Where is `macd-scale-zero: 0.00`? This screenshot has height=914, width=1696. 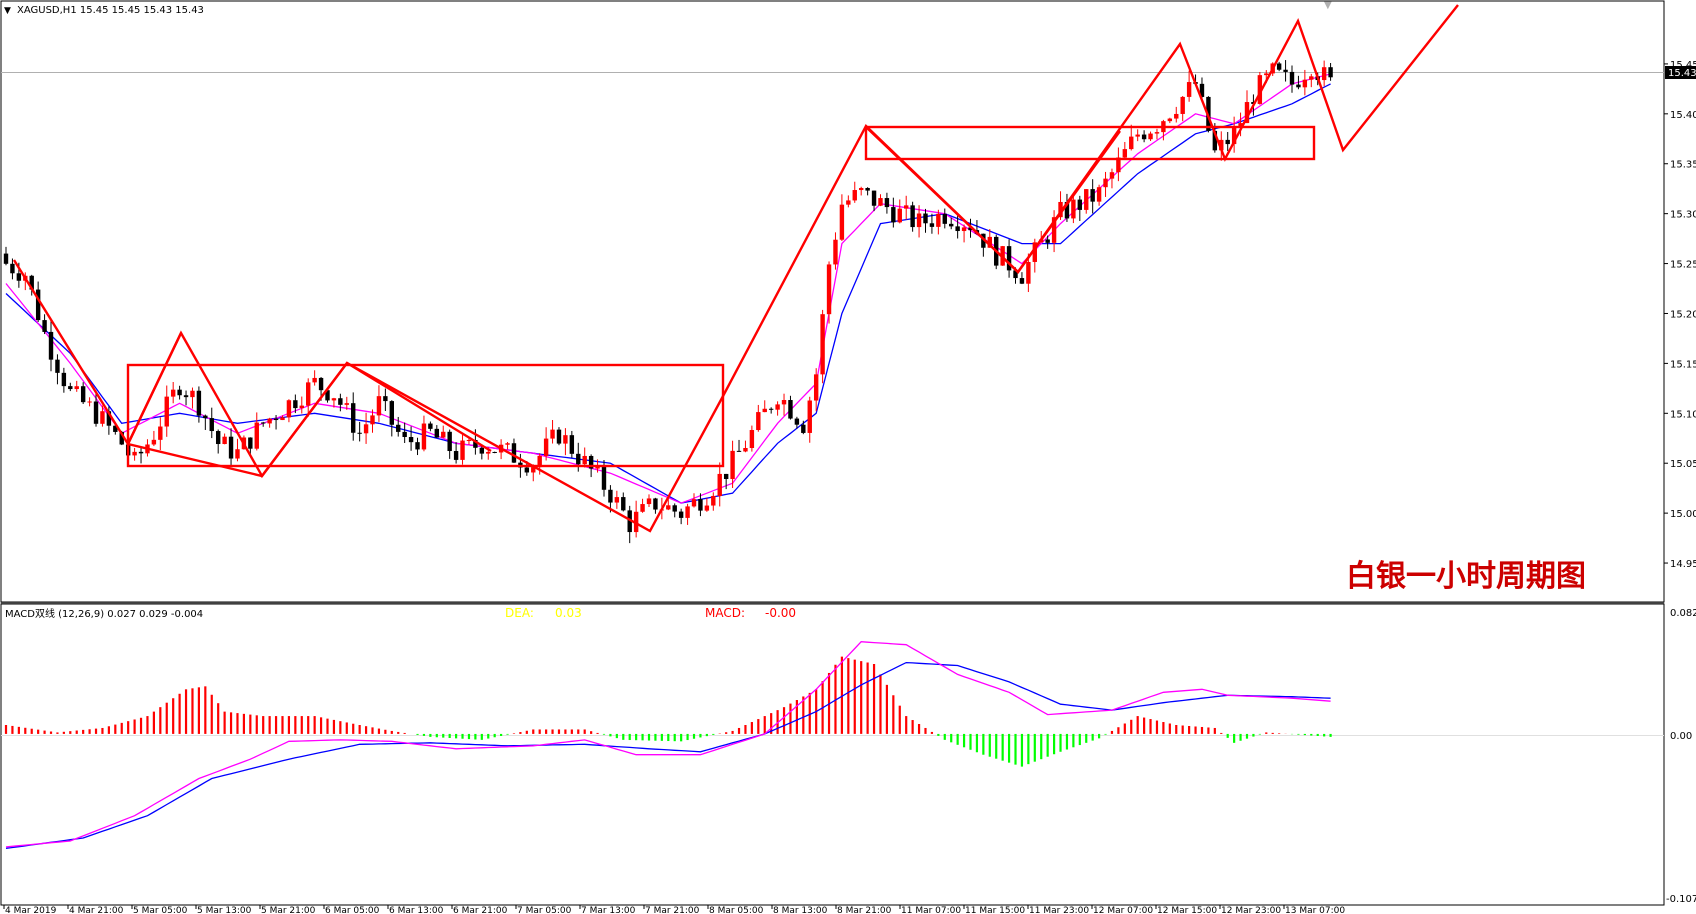 macd-scale-zero: 0.00 is located at coordinates (1681, 736).